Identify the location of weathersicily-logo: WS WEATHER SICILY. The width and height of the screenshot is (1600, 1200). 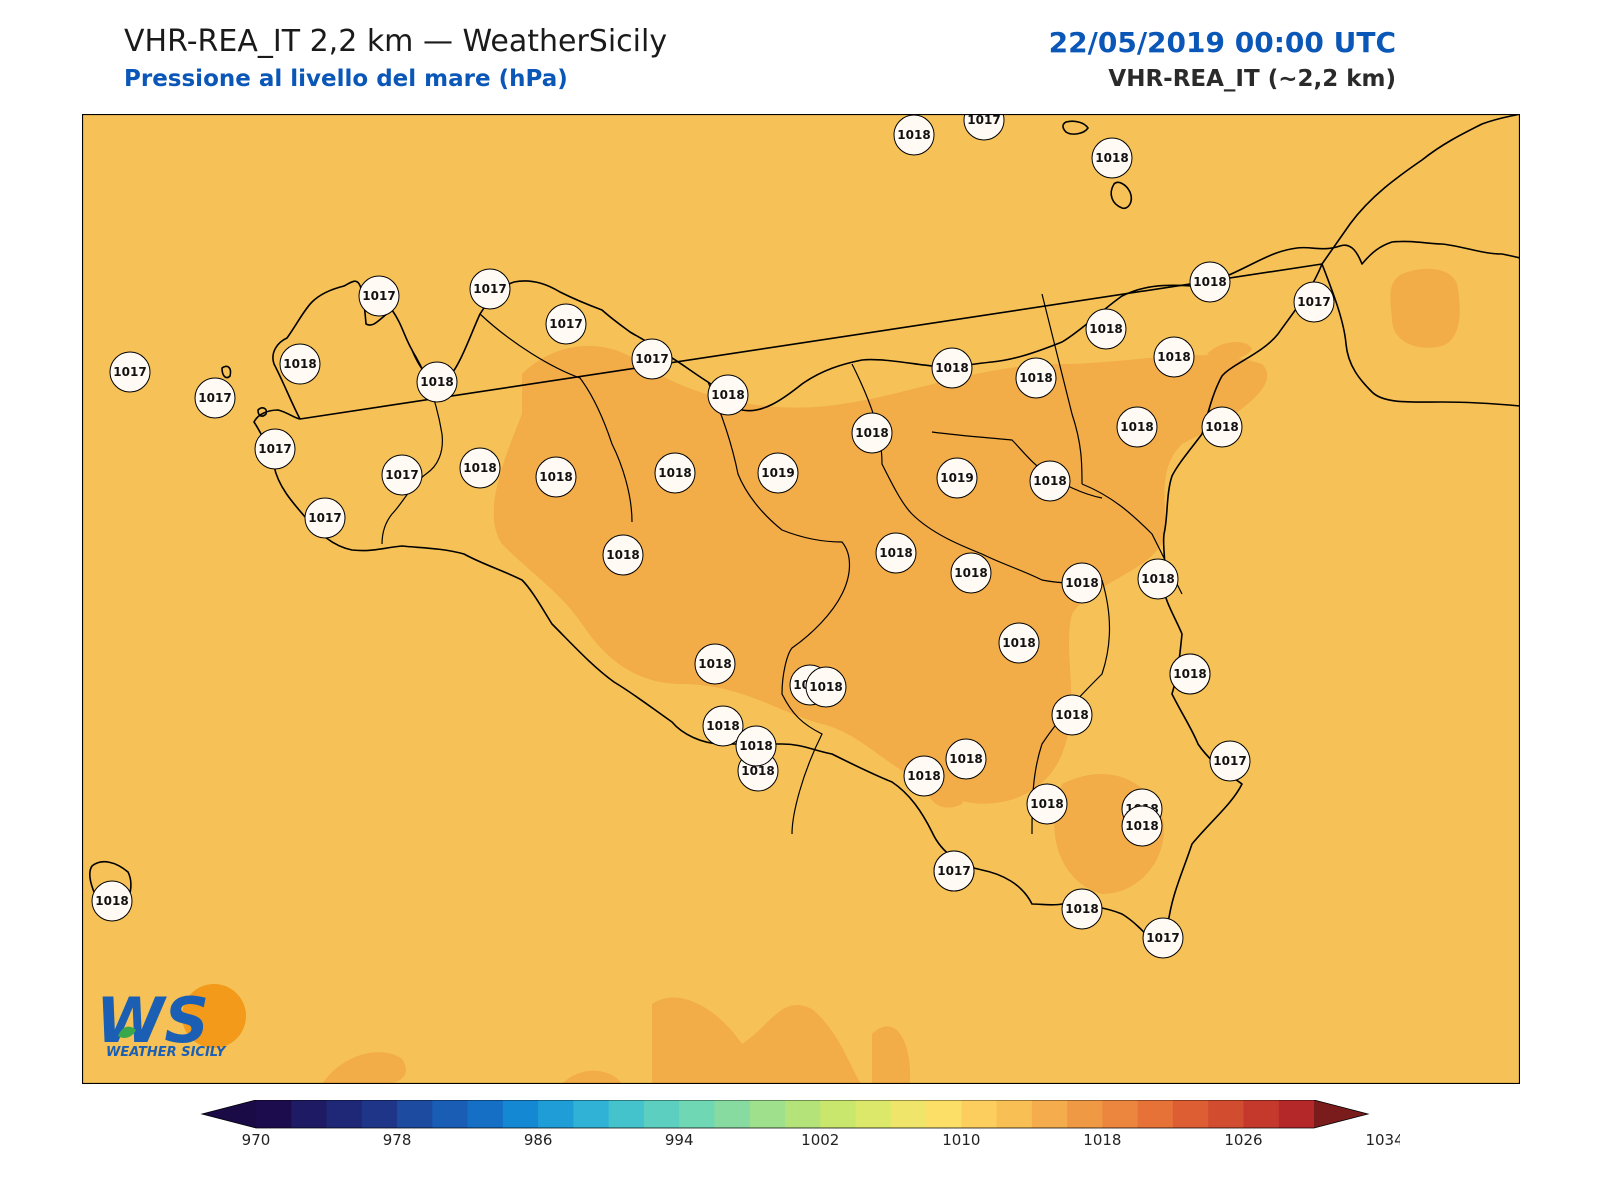
(171, 1022).